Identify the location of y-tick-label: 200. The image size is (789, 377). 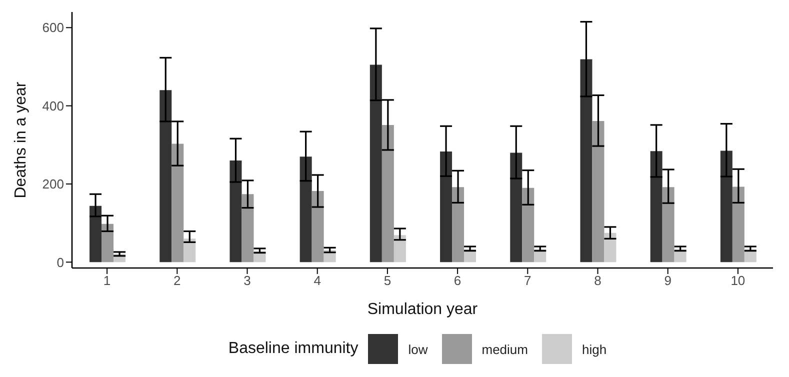
(53, 184).